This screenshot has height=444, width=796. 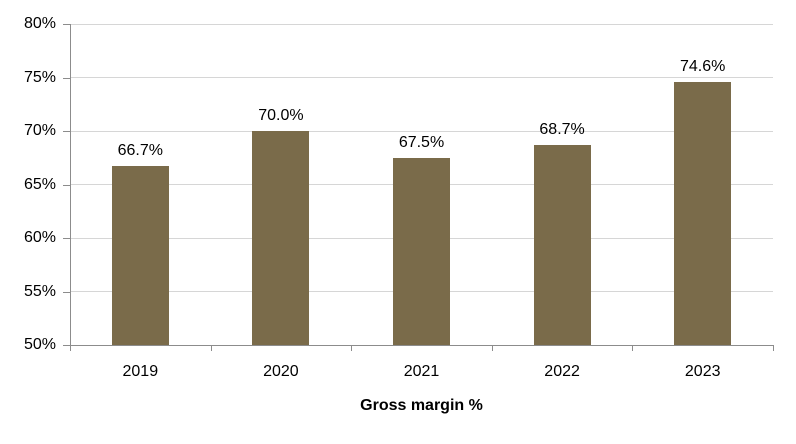 I want to click on x-tick-label: 2021, so click(x=421, y=371).